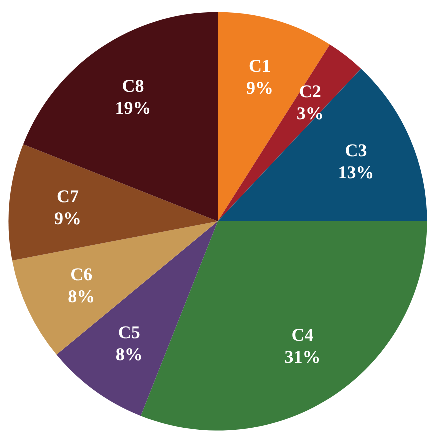 This screenshot has width=436, height=443. Describe the element at coordinates (303, 335) in the screenshot. I see `slice-label: C4` at that location.